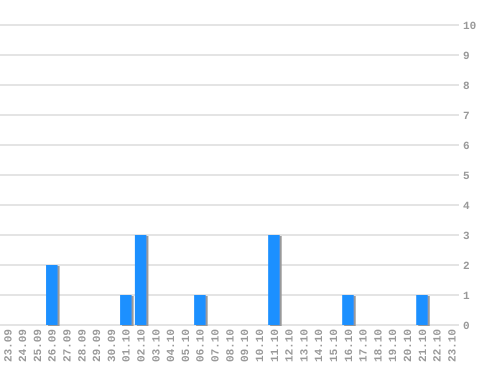 This screenshot has width=498, height=370. Describe the element at coordinates (276, 345) in the screenshot. I see `x-tick-label: 11.10` at that location.